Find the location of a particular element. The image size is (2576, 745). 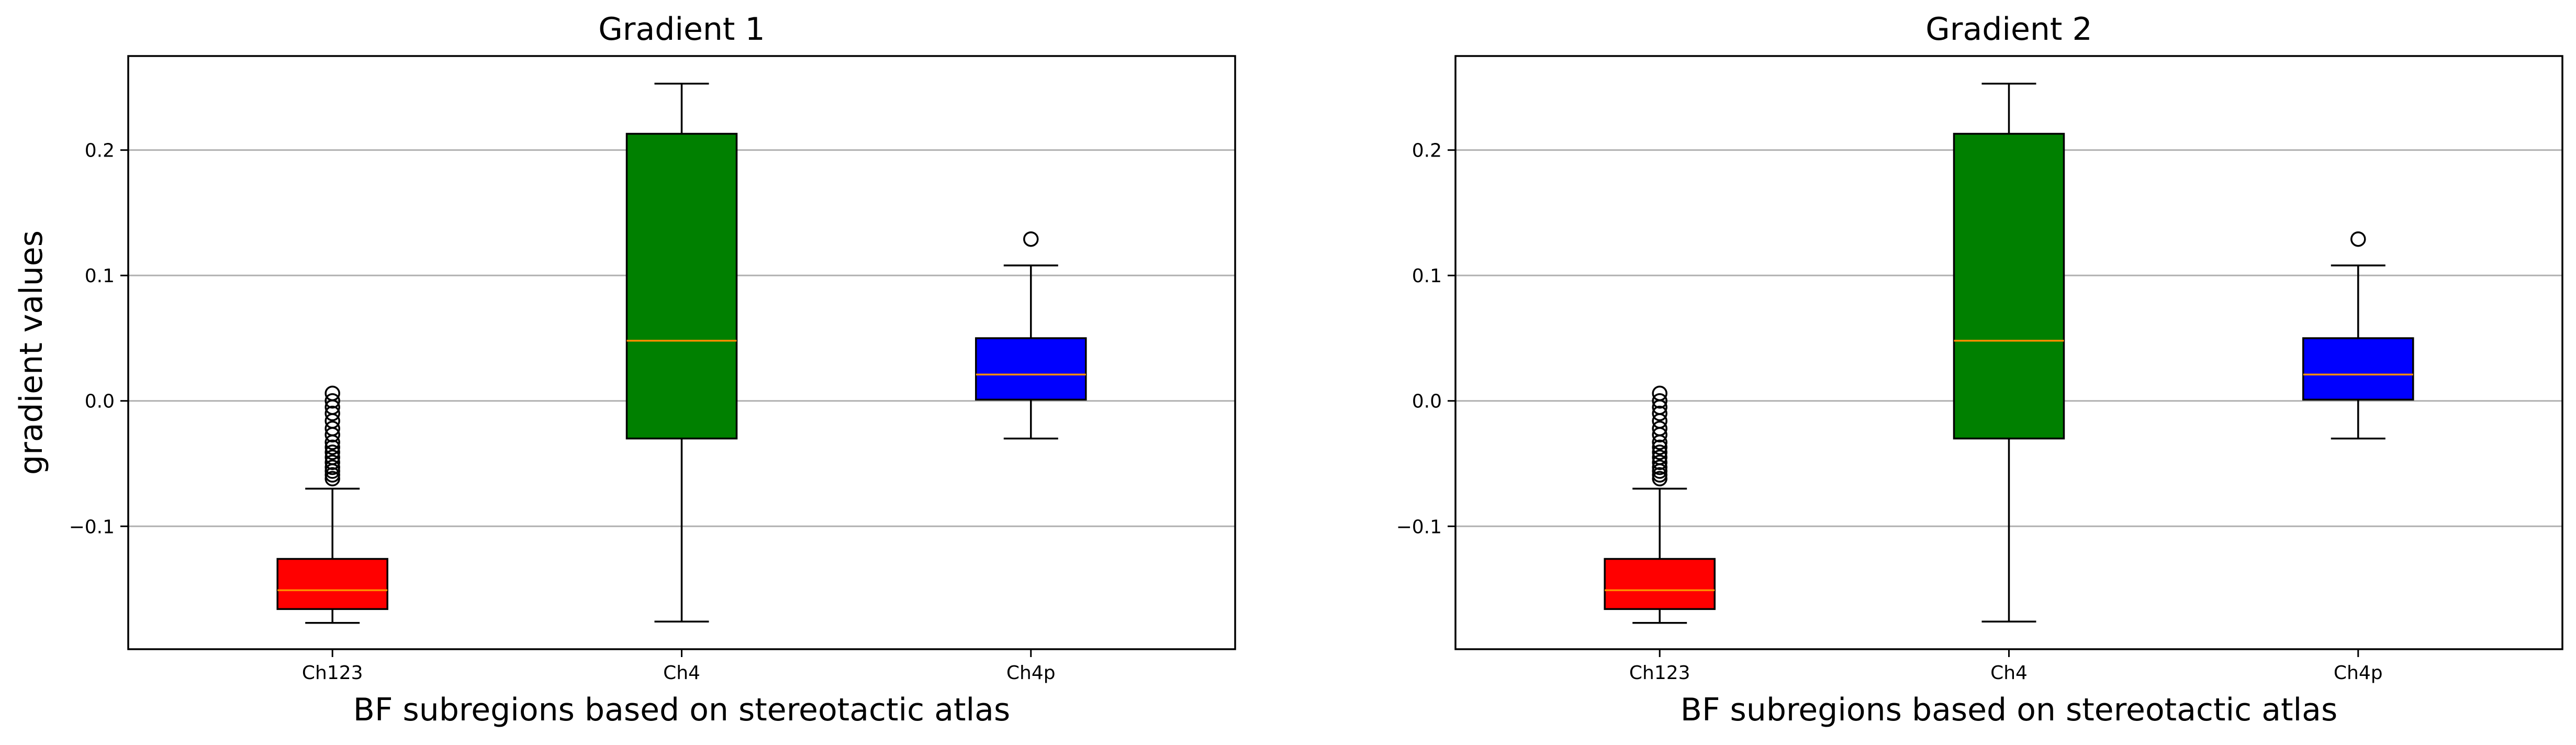

chart-title: Gradient 2 is located at coordinates (2008, 29).